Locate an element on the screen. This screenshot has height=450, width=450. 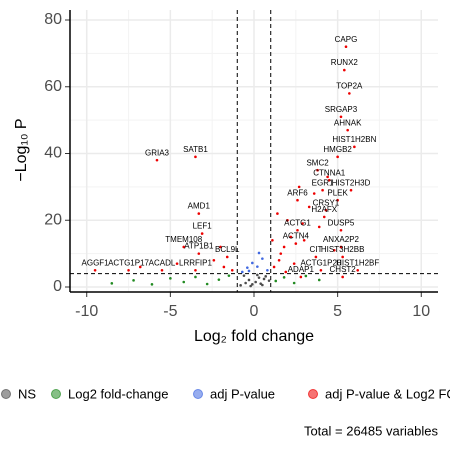
legend-label: Log2 fold-change is located at coordinates (118, 393).